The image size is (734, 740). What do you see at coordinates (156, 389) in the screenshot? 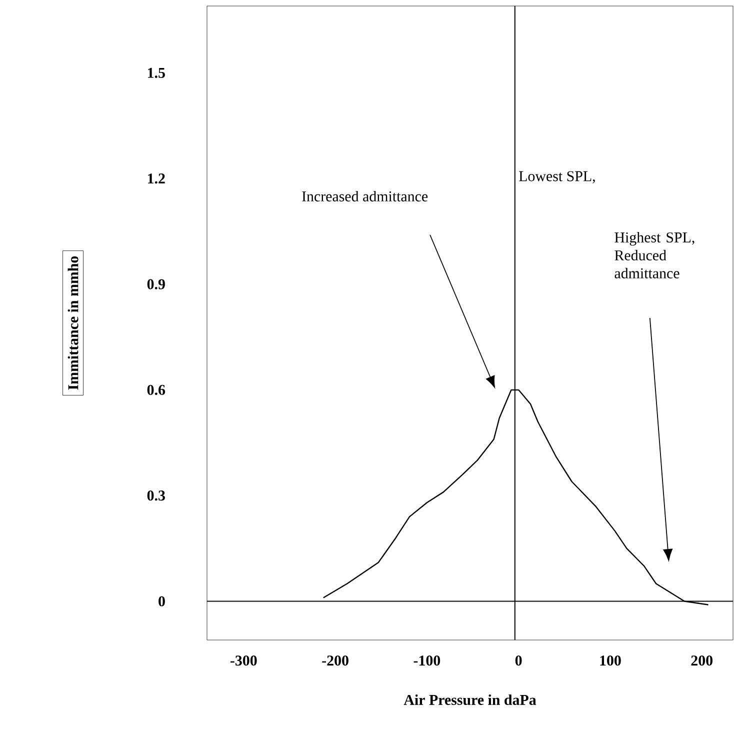
I see `y-tick-label: 0.6` at bounding box center [156, 389].